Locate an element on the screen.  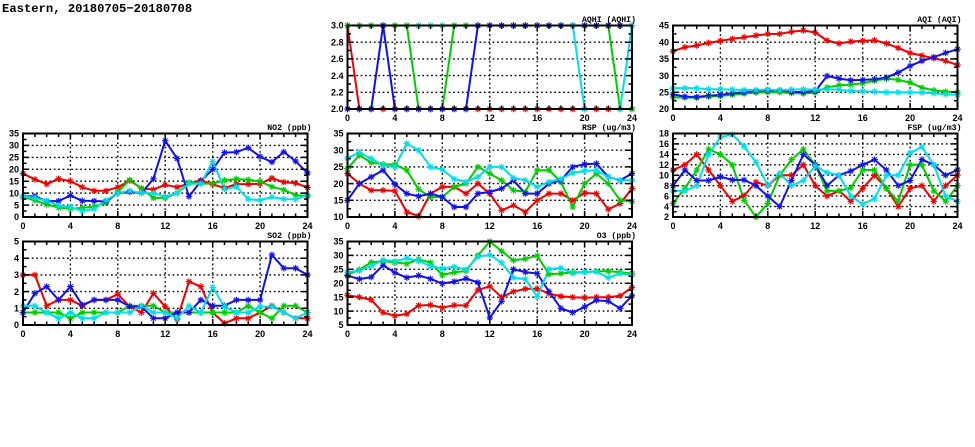
svg-text: 45 is located at coordinates (664, 26).